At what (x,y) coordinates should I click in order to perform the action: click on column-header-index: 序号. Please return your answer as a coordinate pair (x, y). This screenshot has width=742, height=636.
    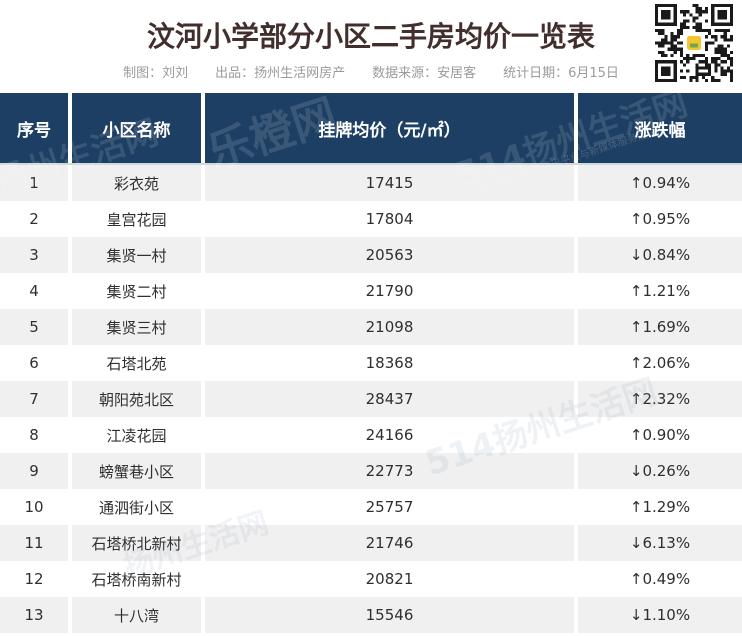
    Looking at the image, I should click on (36, 128).